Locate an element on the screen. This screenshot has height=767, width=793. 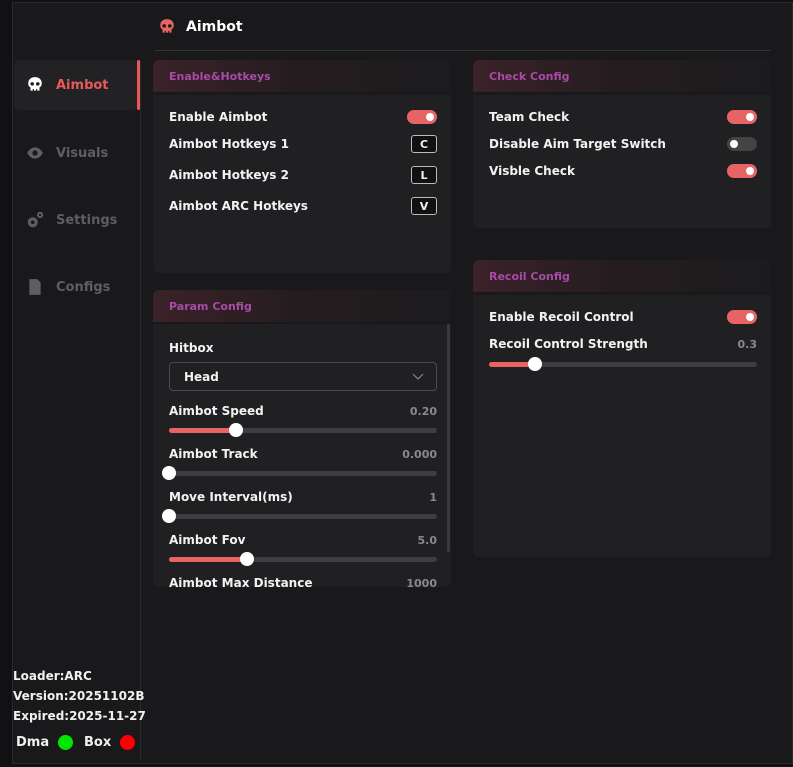
dma-status: Dma is located at coordinates (44, 742).